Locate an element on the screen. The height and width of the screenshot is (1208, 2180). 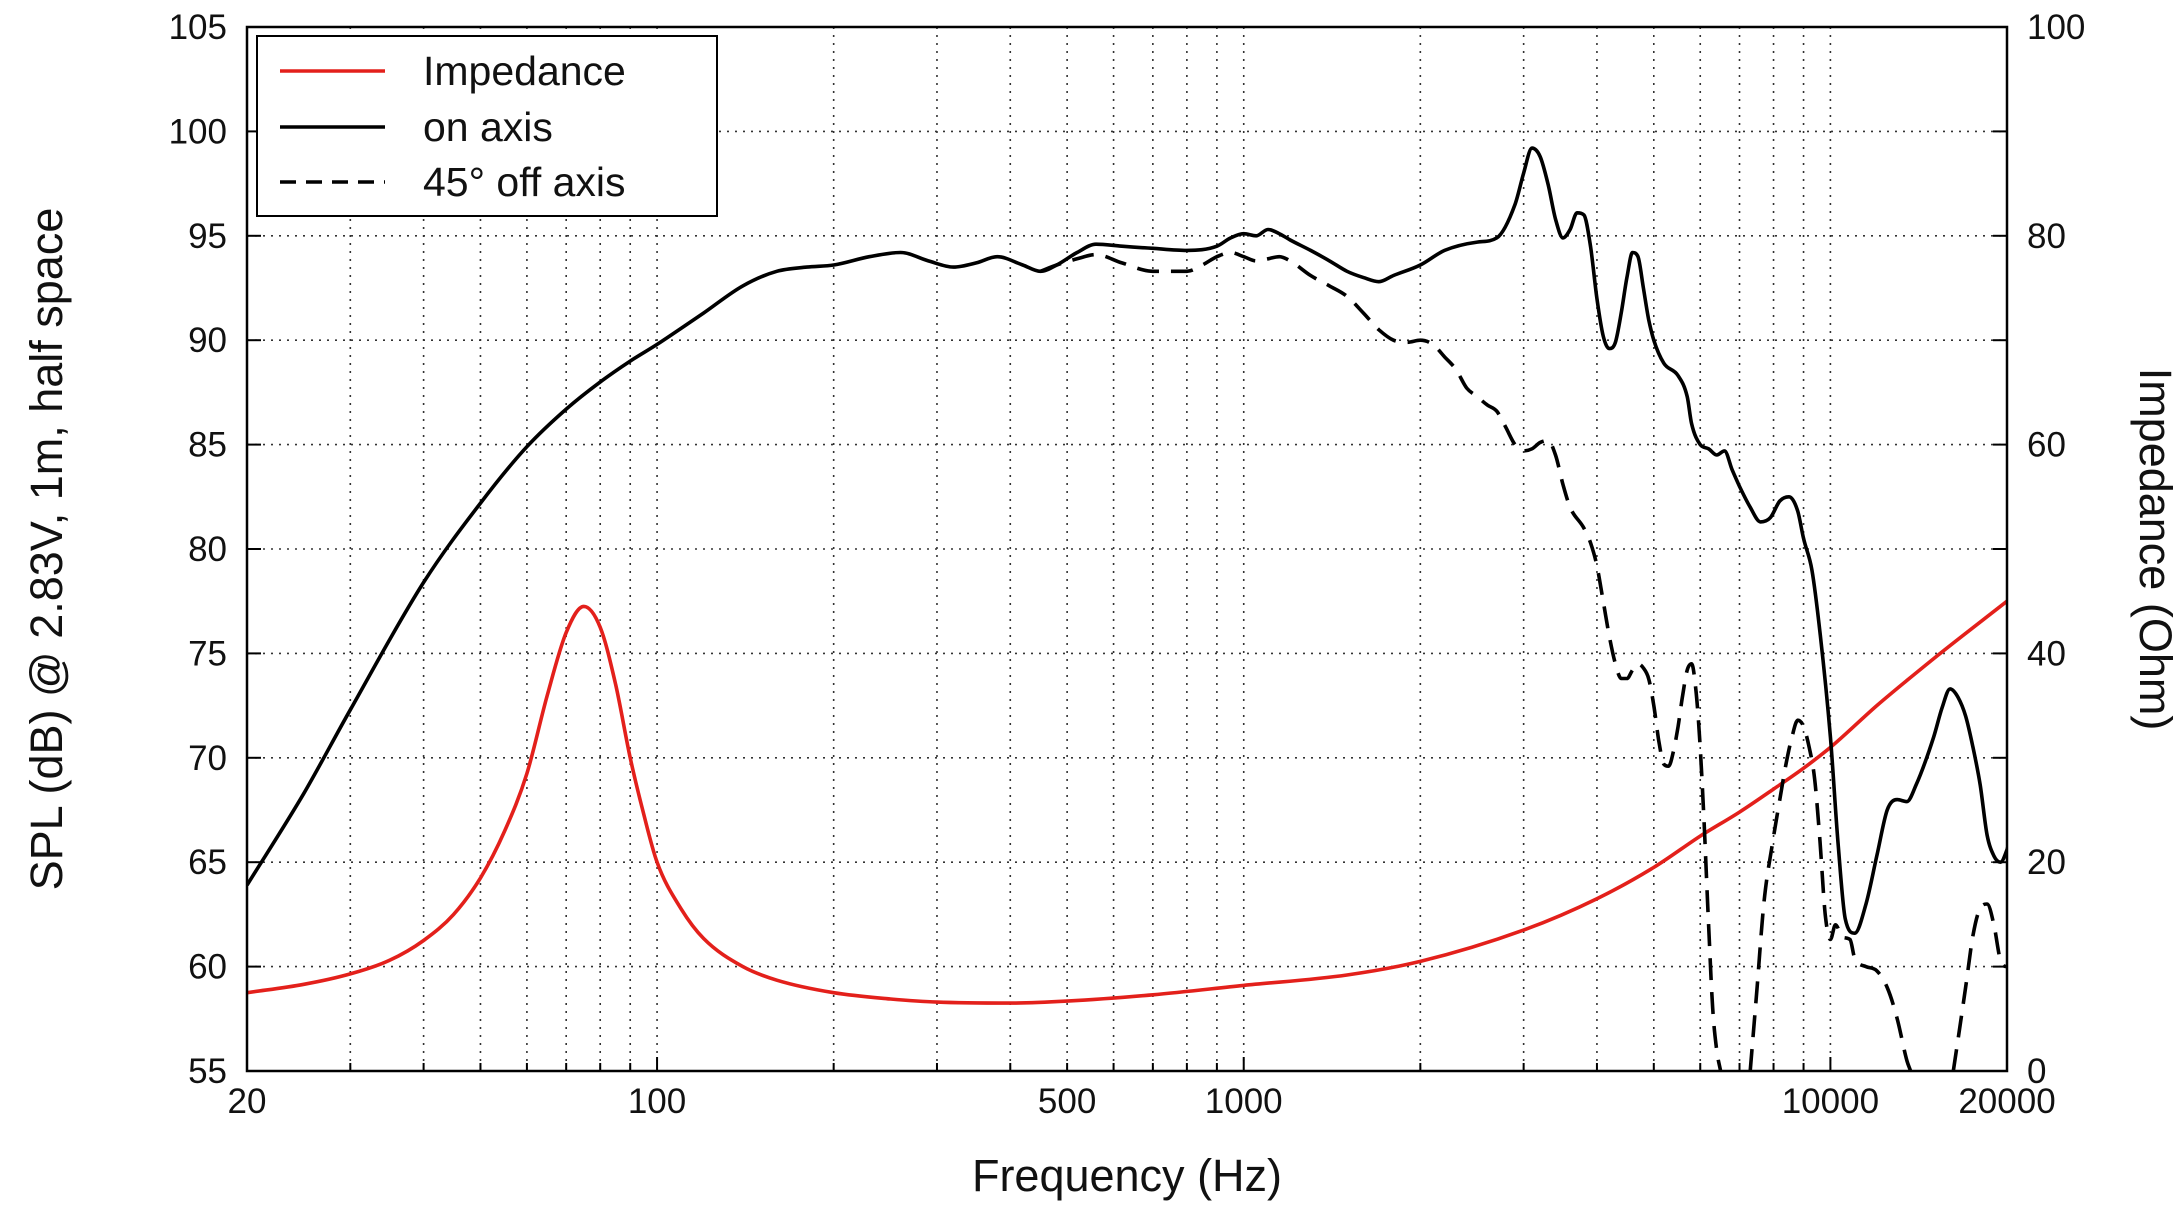
x-tick-label: 20000 is located at coordinates (2006, 1101).